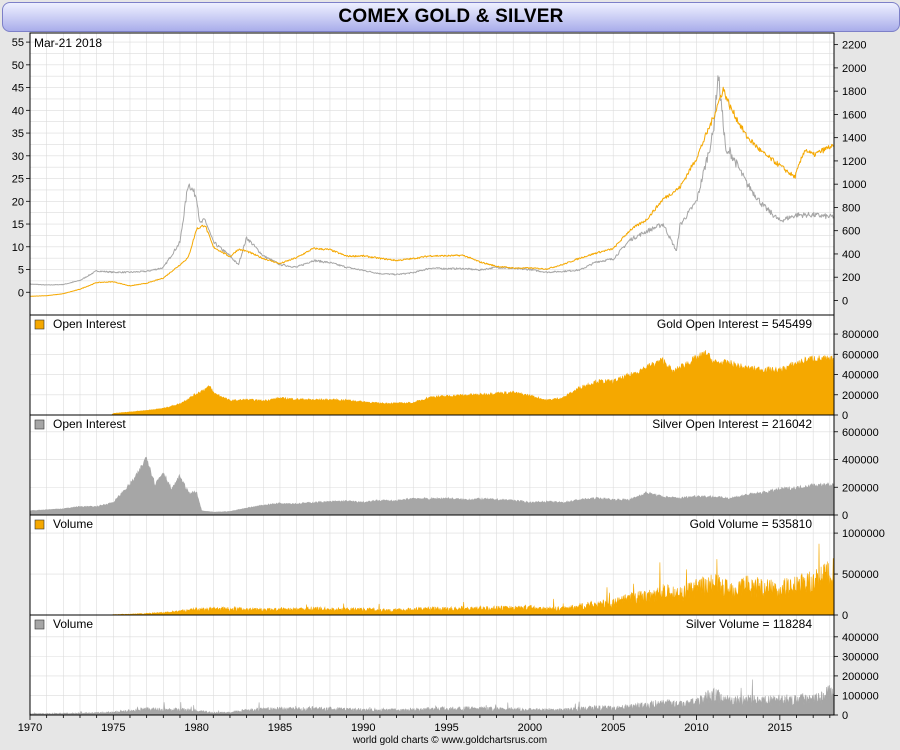  What do you see at coordinates (860, 335) in the screenshot?
I see `right-tick-label: 800000` at bounding box center [860, 335].